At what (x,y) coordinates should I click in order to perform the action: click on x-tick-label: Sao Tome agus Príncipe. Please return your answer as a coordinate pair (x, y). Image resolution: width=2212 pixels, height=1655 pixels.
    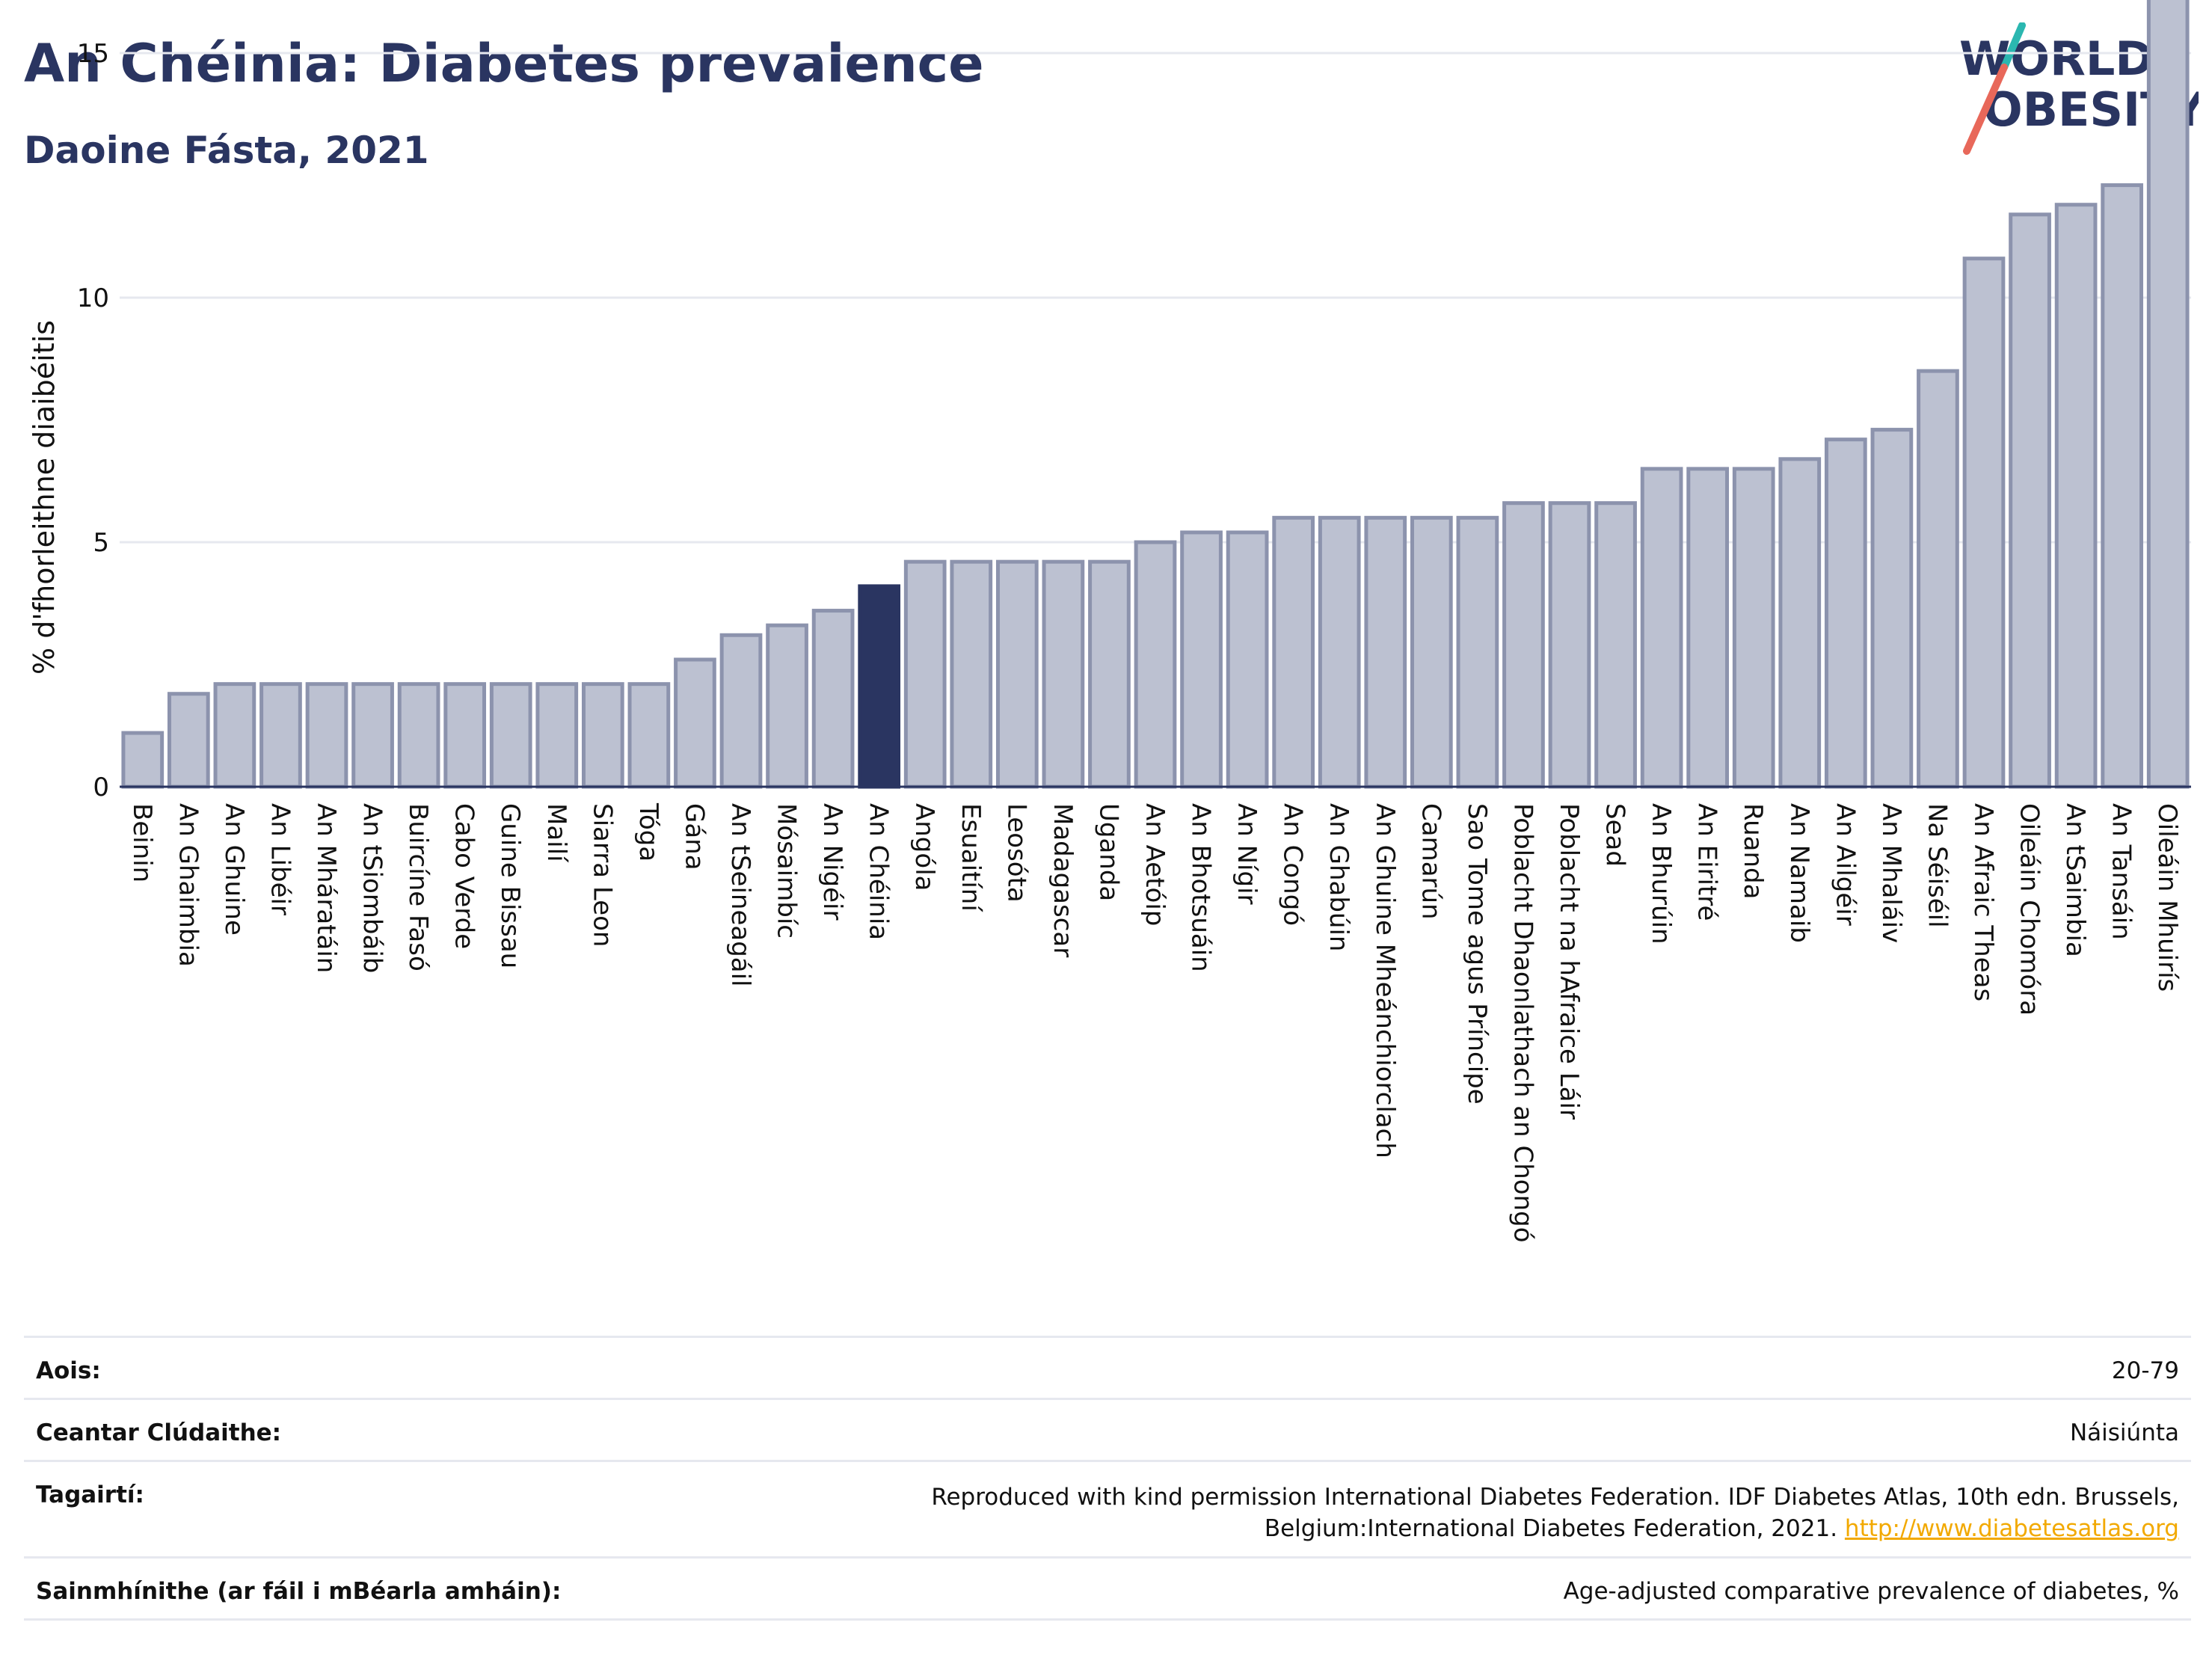
    Looking at the image, I should click on (1477, 954).